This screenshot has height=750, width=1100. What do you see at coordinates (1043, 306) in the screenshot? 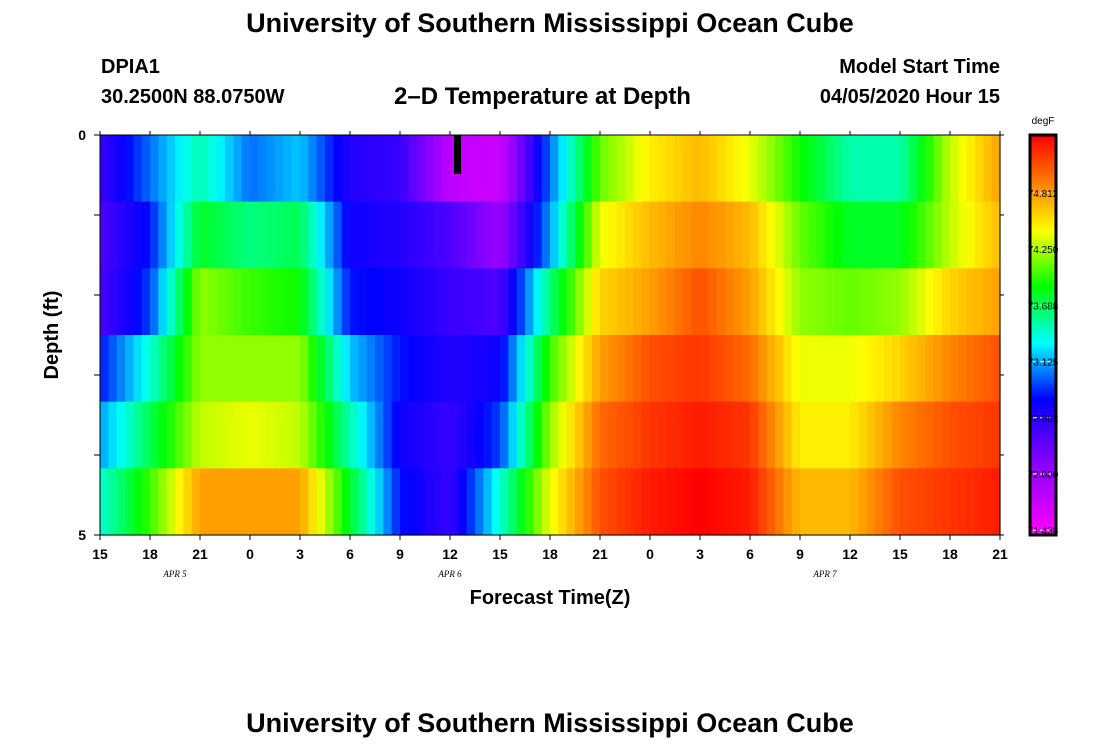
I see `colorbar-tick-label: 73.688` at bounding box center [1043, 306].